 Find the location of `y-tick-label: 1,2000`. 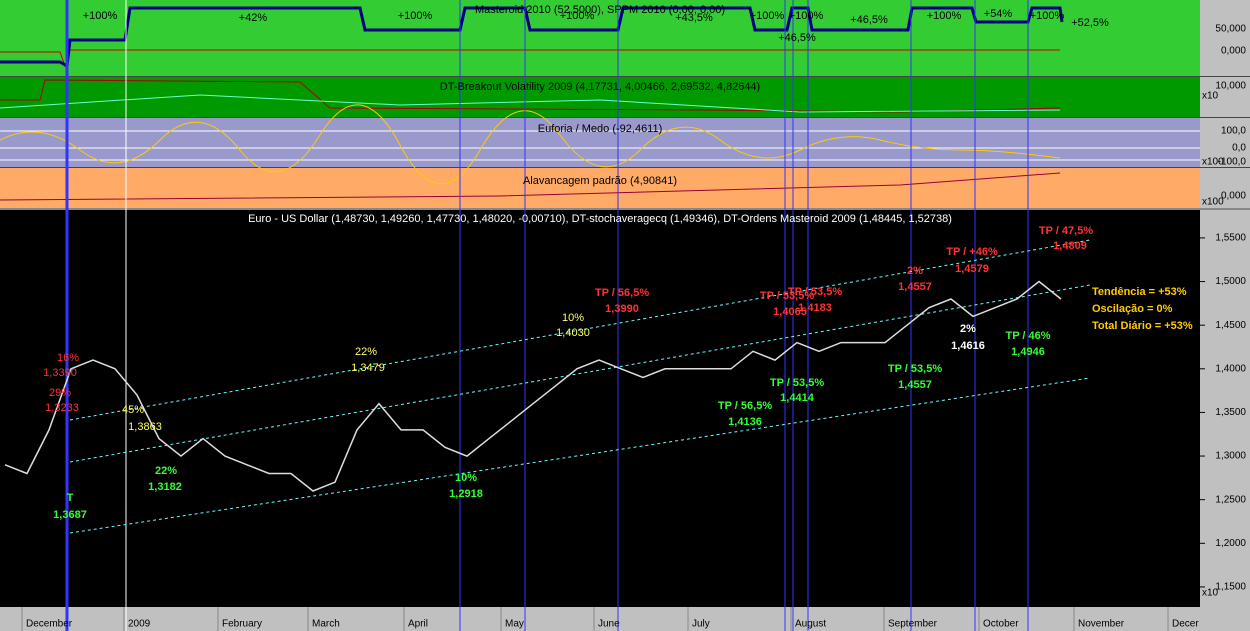

y-tick-label: 1,2000 is located at coordinates (1230, 543).